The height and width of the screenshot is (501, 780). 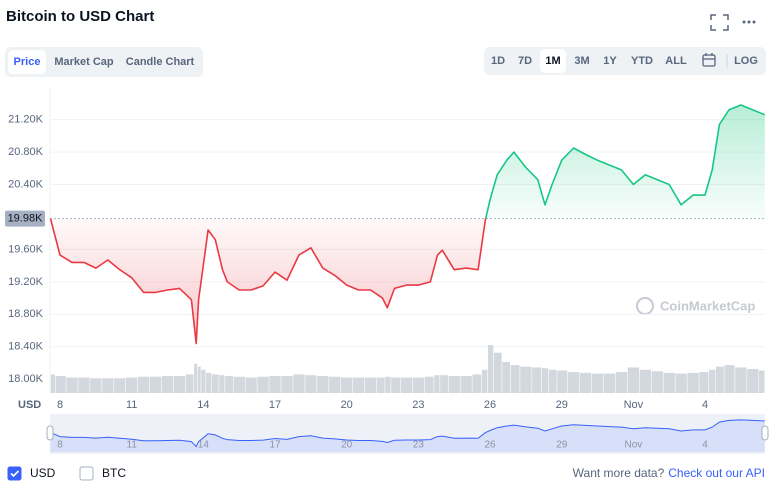 I want to click on x-tick-label: 11, so click(x=131, y=405).